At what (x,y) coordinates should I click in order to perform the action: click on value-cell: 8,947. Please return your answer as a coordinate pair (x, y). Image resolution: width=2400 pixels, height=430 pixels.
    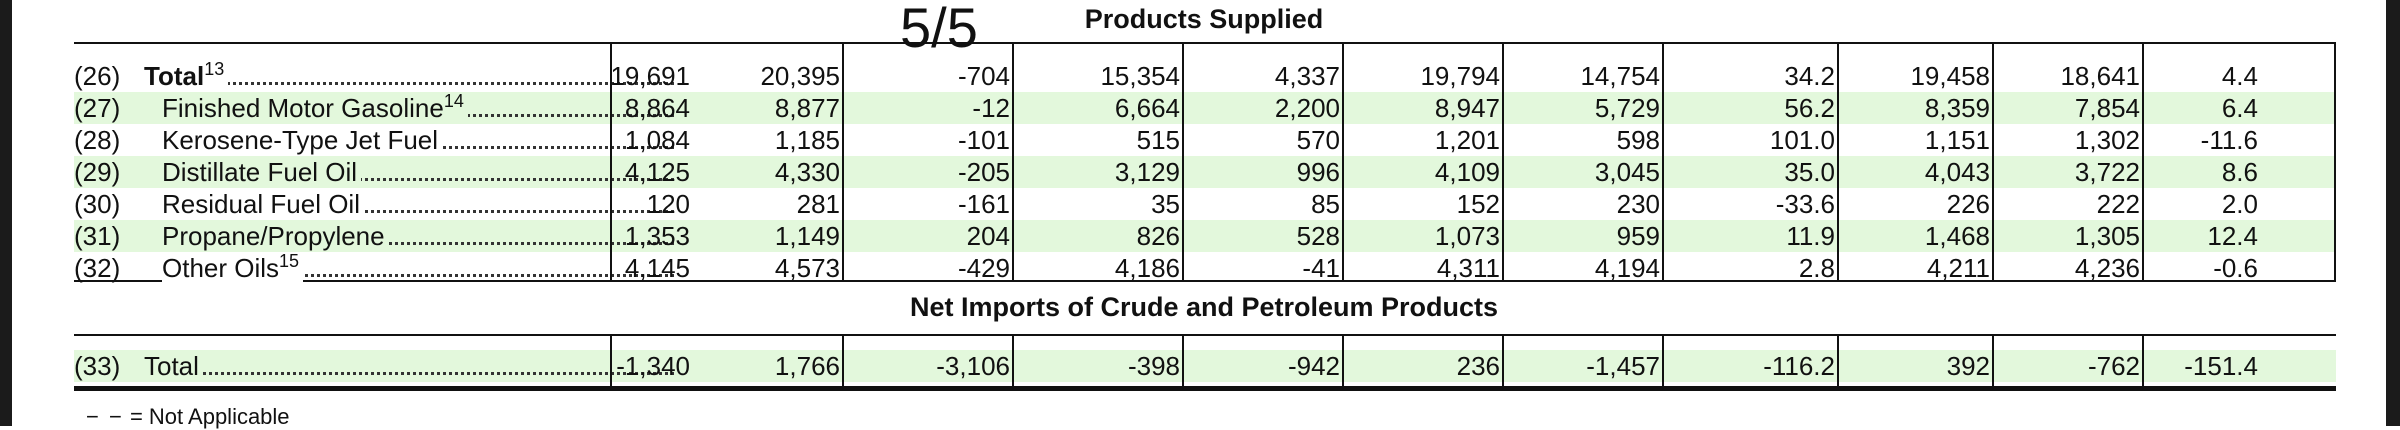
    Looking at the image, I should click on (1467, 108).